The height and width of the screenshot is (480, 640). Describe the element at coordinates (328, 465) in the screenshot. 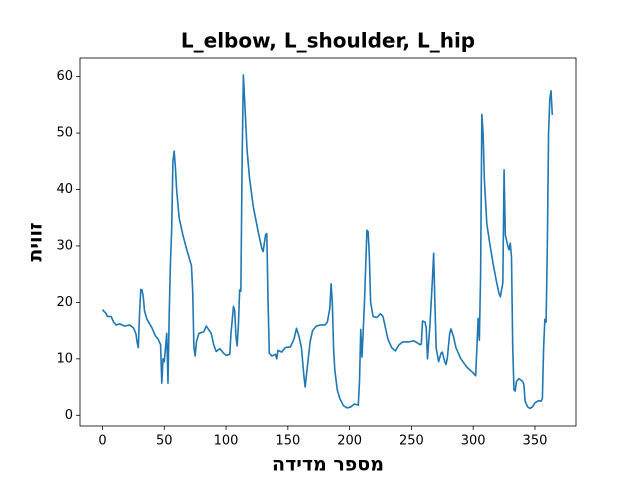

I see `x-axis-label: מספר מדידה` at that location.